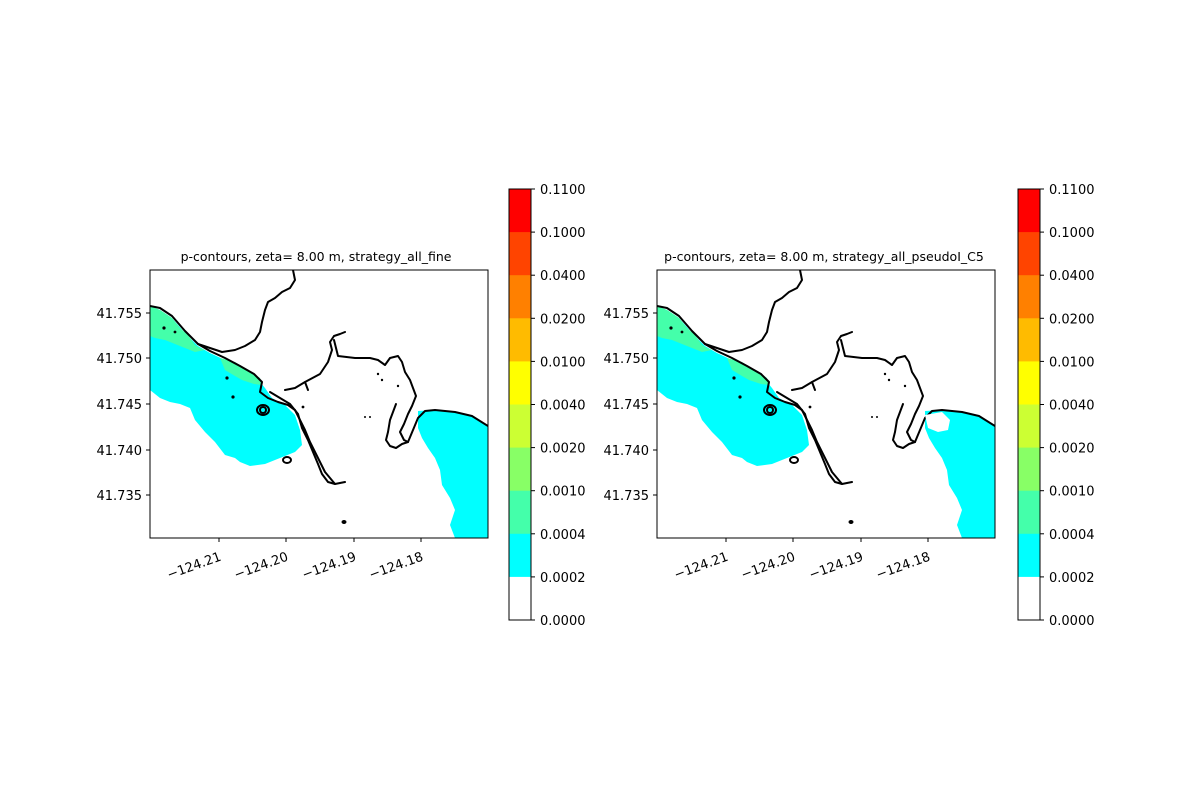 The image size is (1200, 800). Describe the element at coordinates (802, 560) in the screenshot. I see `right-x-axis: −124.21 −124.20 −124.19 −124.18` at that location.